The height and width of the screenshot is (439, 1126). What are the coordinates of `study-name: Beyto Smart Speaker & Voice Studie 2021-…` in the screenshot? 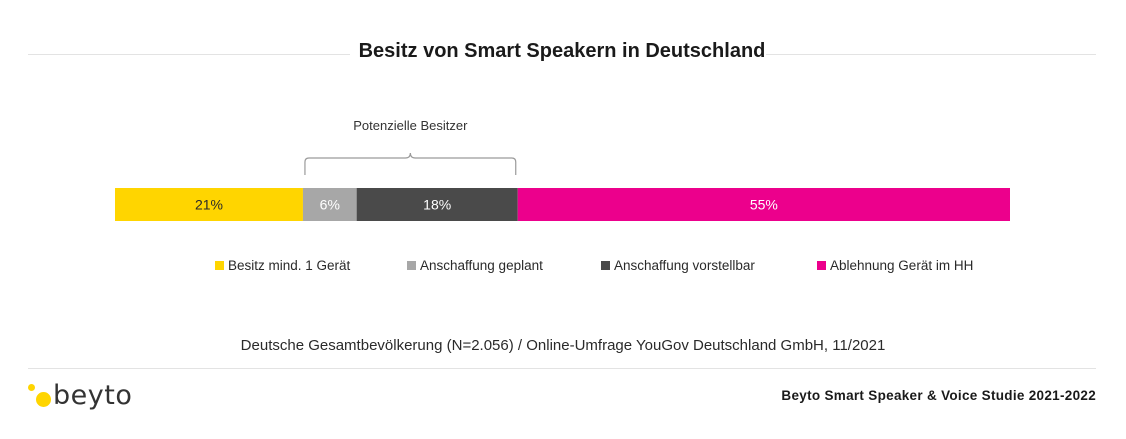 It's located at (938, 395).